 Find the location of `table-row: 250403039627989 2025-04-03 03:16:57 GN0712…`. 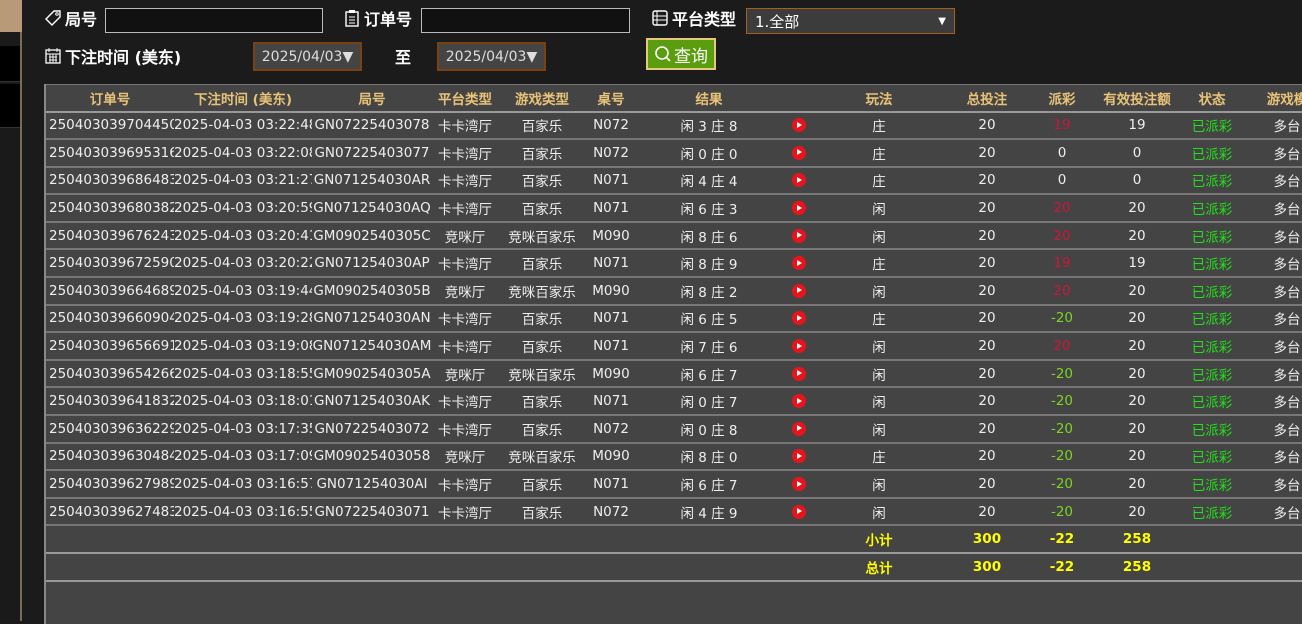

table-row: 250403039627989 2025-04-03 03:16:57 GN0712… is located at coordinates (674, 484).